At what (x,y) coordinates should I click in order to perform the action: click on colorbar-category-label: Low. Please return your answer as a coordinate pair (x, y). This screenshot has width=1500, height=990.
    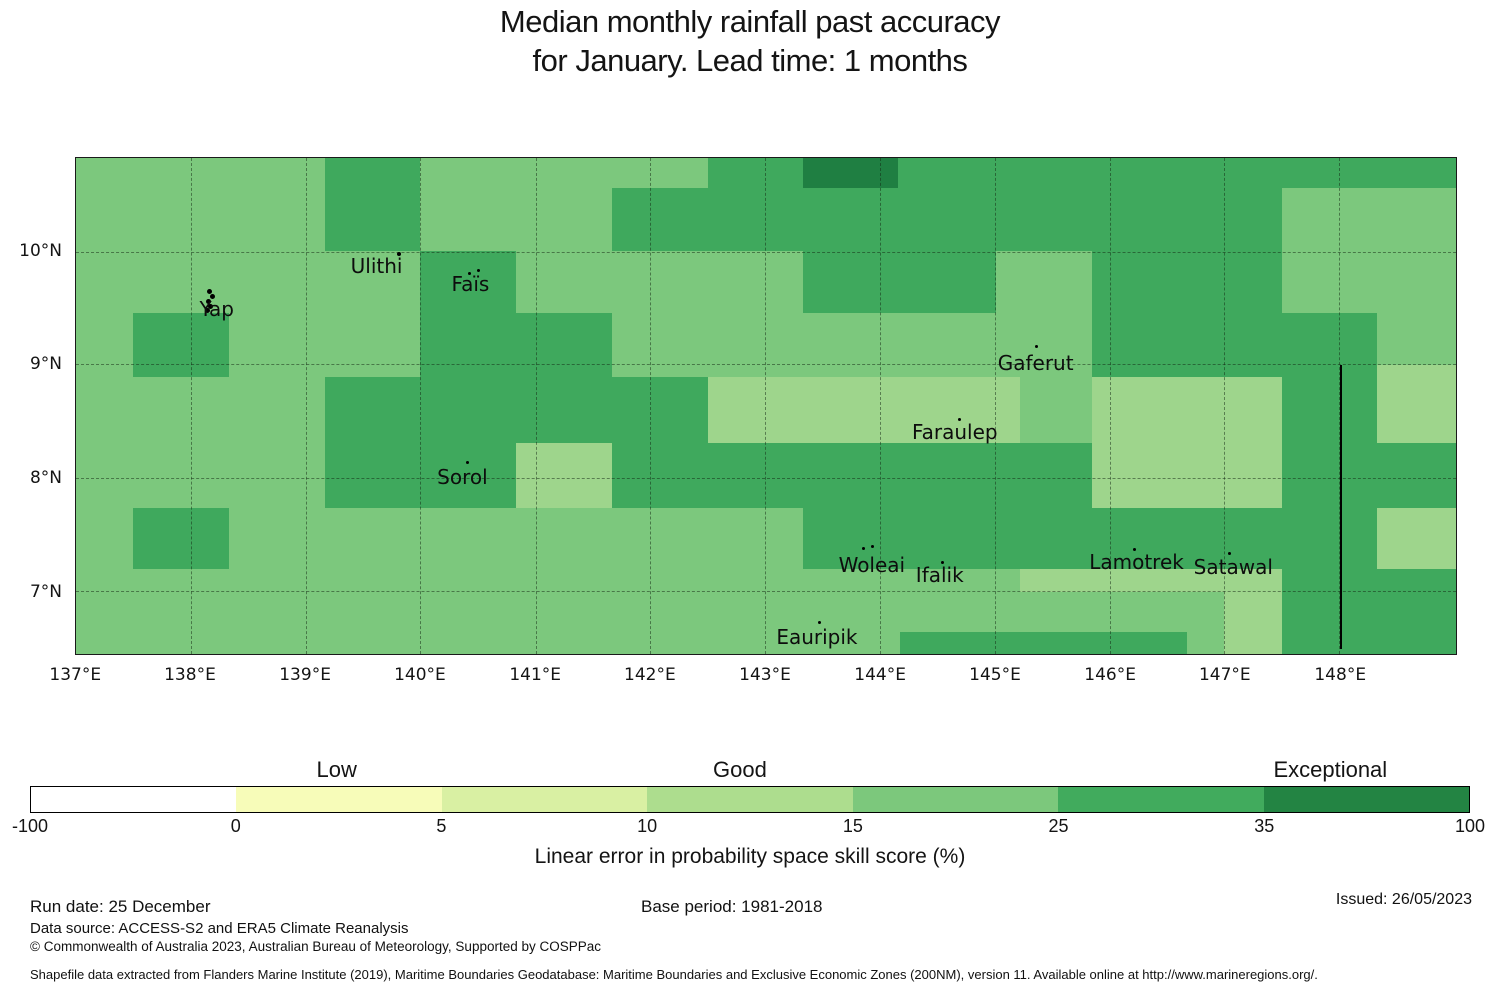
    Looking at the image, I should click on (336, 769).